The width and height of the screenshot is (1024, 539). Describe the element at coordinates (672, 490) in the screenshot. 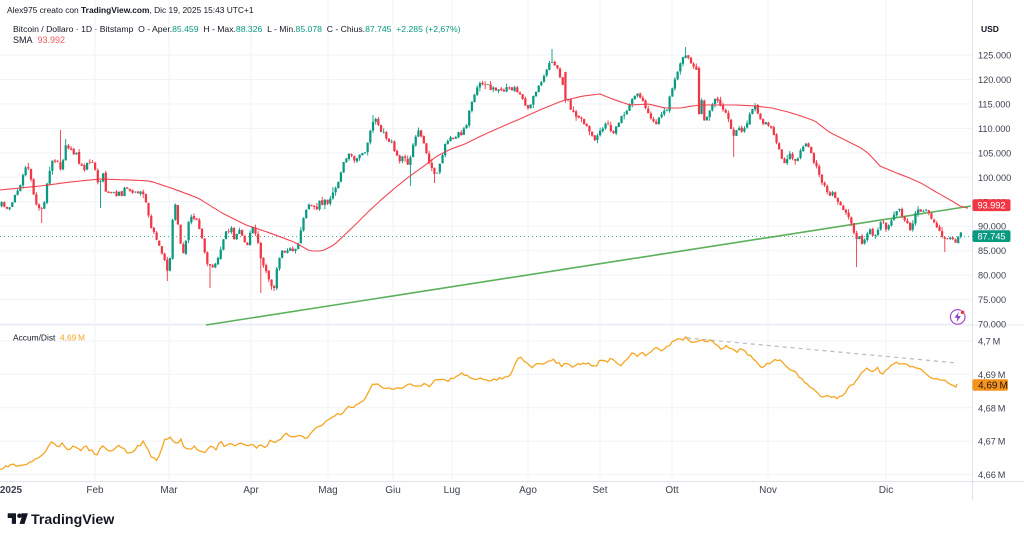

I see `svg-text: Ott` at that location.